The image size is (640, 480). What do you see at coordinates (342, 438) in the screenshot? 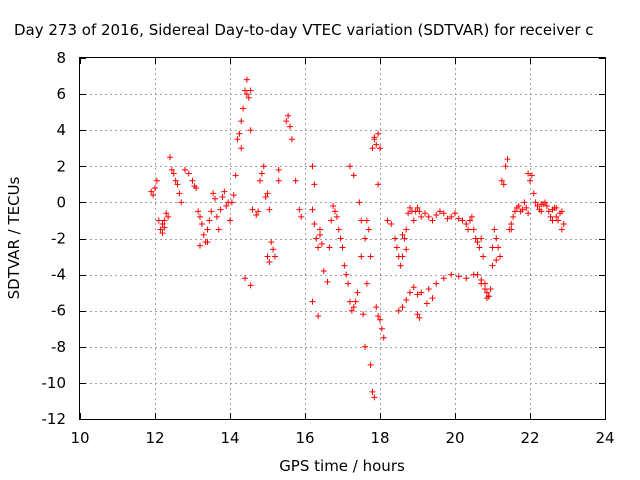
I see `x-tick-labels: 10 12 14 16 18 20 22 24` at bounding box center [342, 438].